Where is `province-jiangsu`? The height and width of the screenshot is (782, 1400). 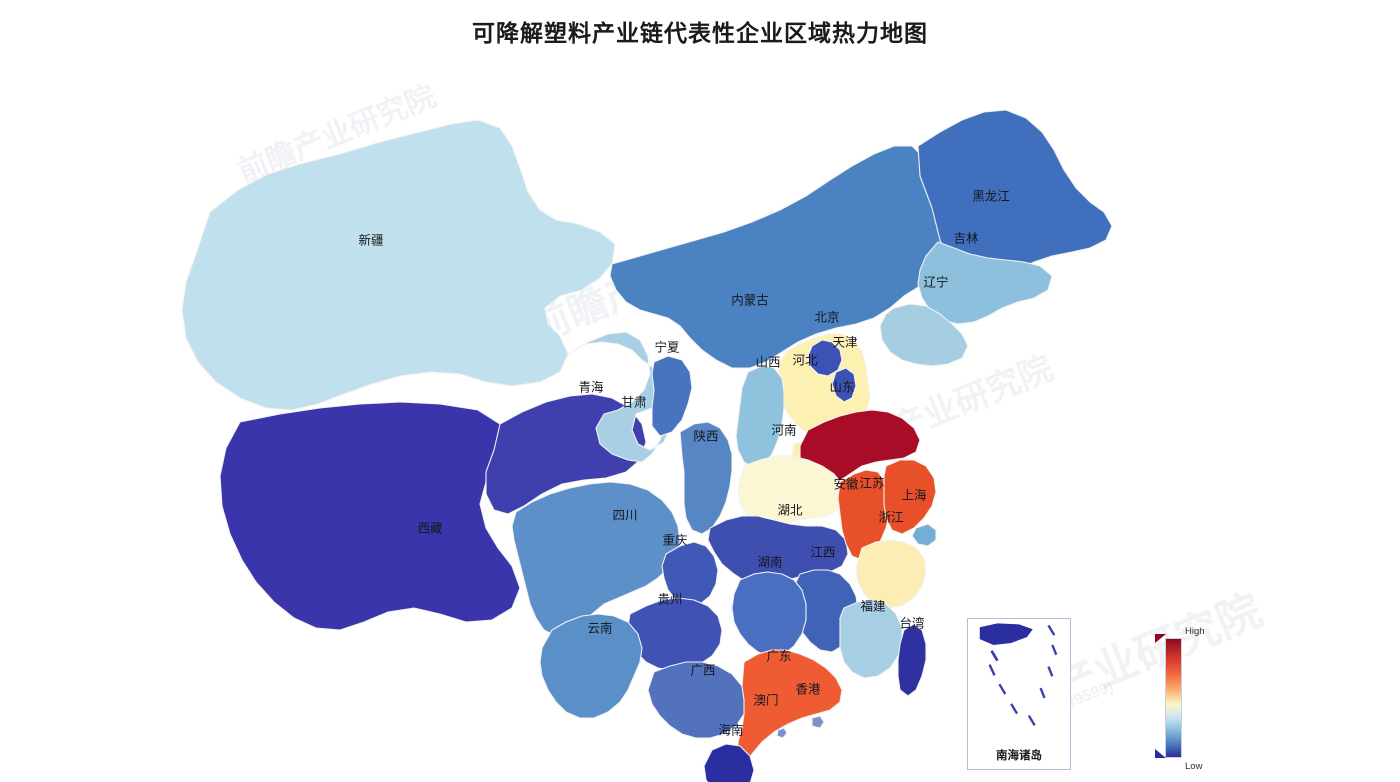 province-jiangsu is located at coordinates (910, 497).